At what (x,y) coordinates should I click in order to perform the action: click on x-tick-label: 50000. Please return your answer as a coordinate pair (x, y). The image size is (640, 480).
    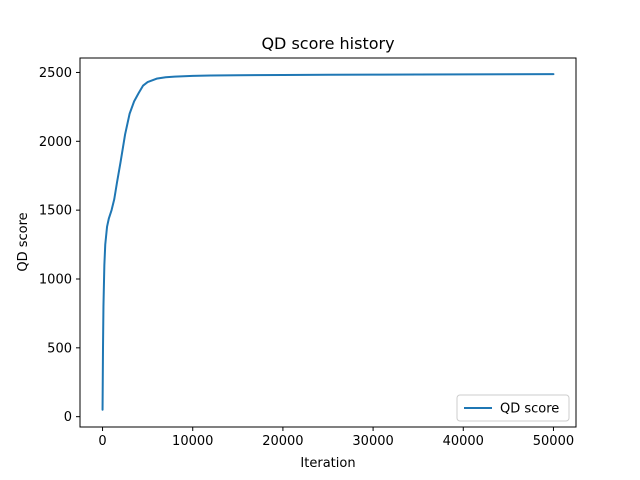
    Looking at the image, I should click on (553, 441).